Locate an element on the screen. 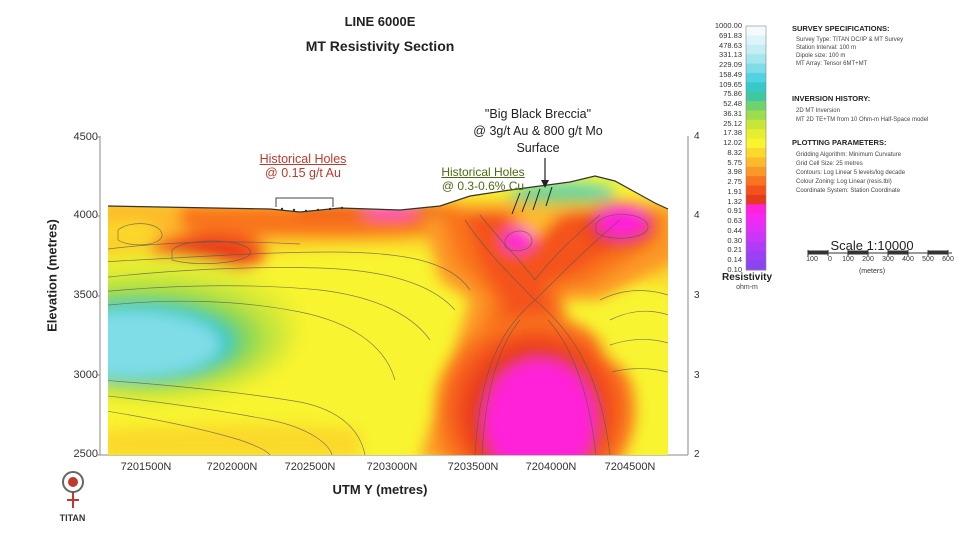 The image size is (975, 537). annotation-line: "Big Black Breccia" is located at coordinates (538, 114).